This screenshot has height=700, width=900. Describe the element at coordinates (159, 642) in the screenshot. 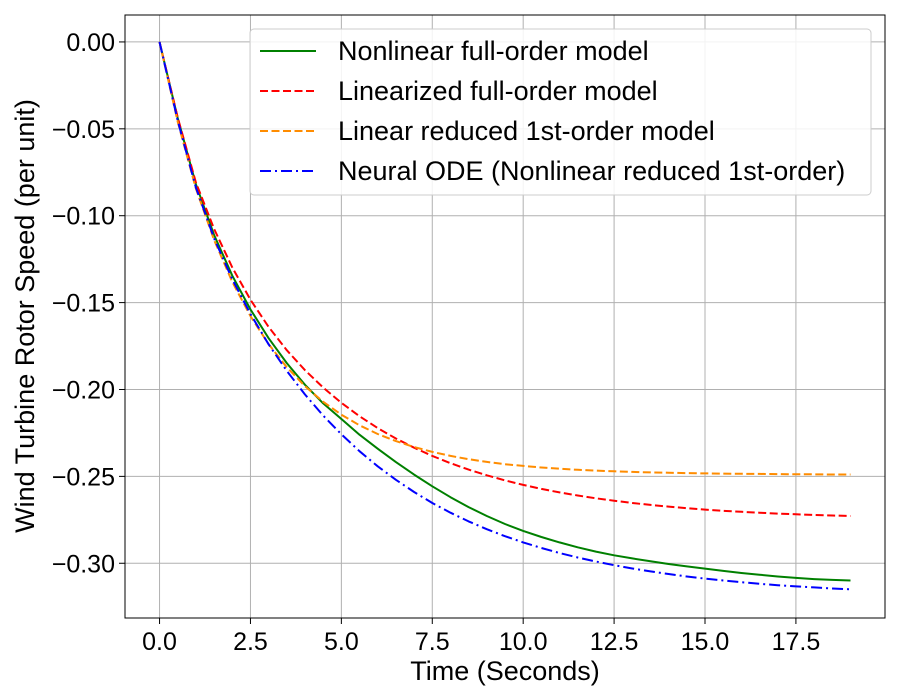

I see `x-tick-label: 0.0` at that location.